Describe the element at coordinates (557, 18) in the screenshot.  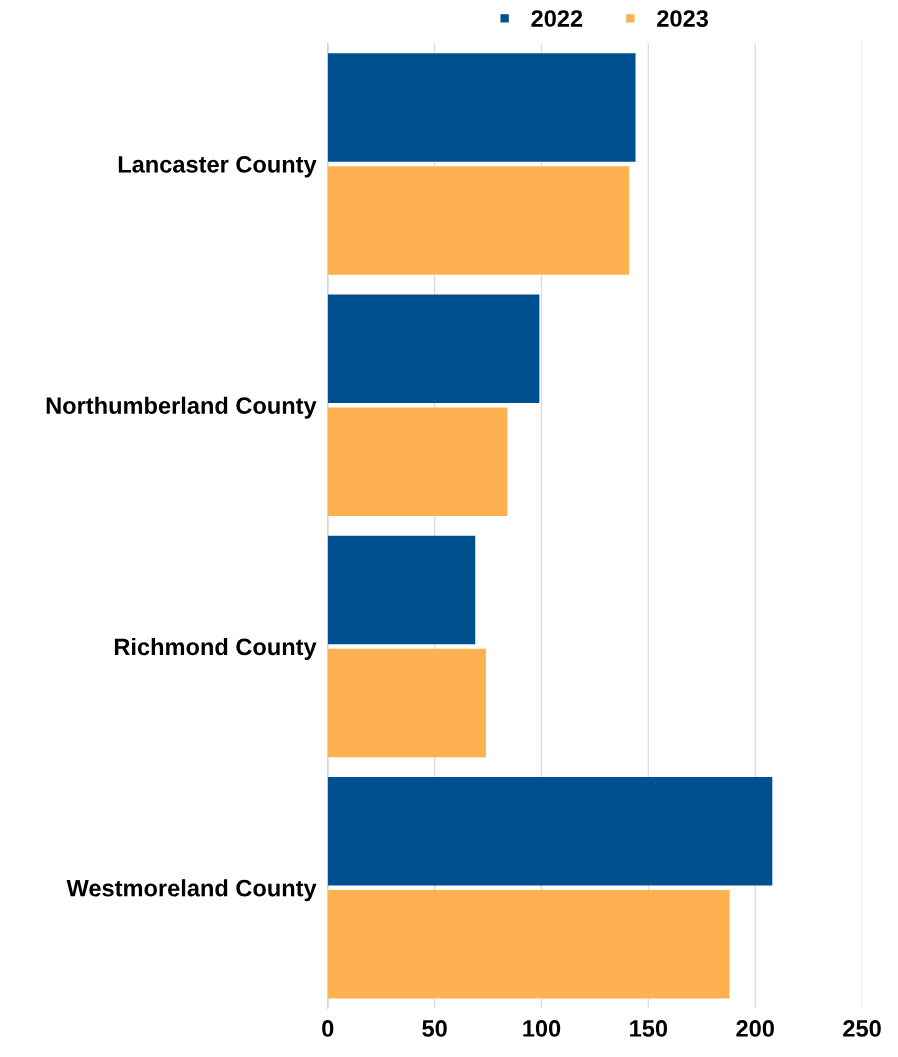
I see `legend-label: 2022` at that location.